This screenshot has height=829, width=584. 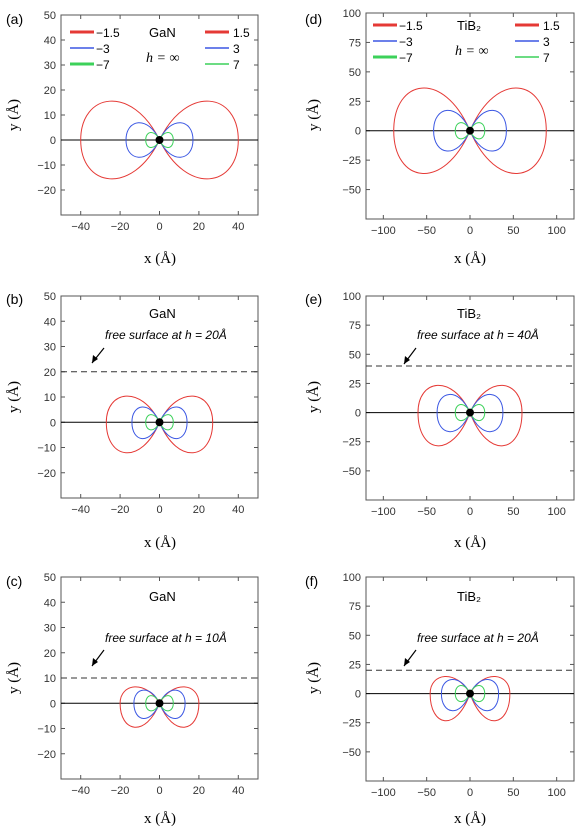 I want to click on panel-label: (c), so click(x=14, y=581).